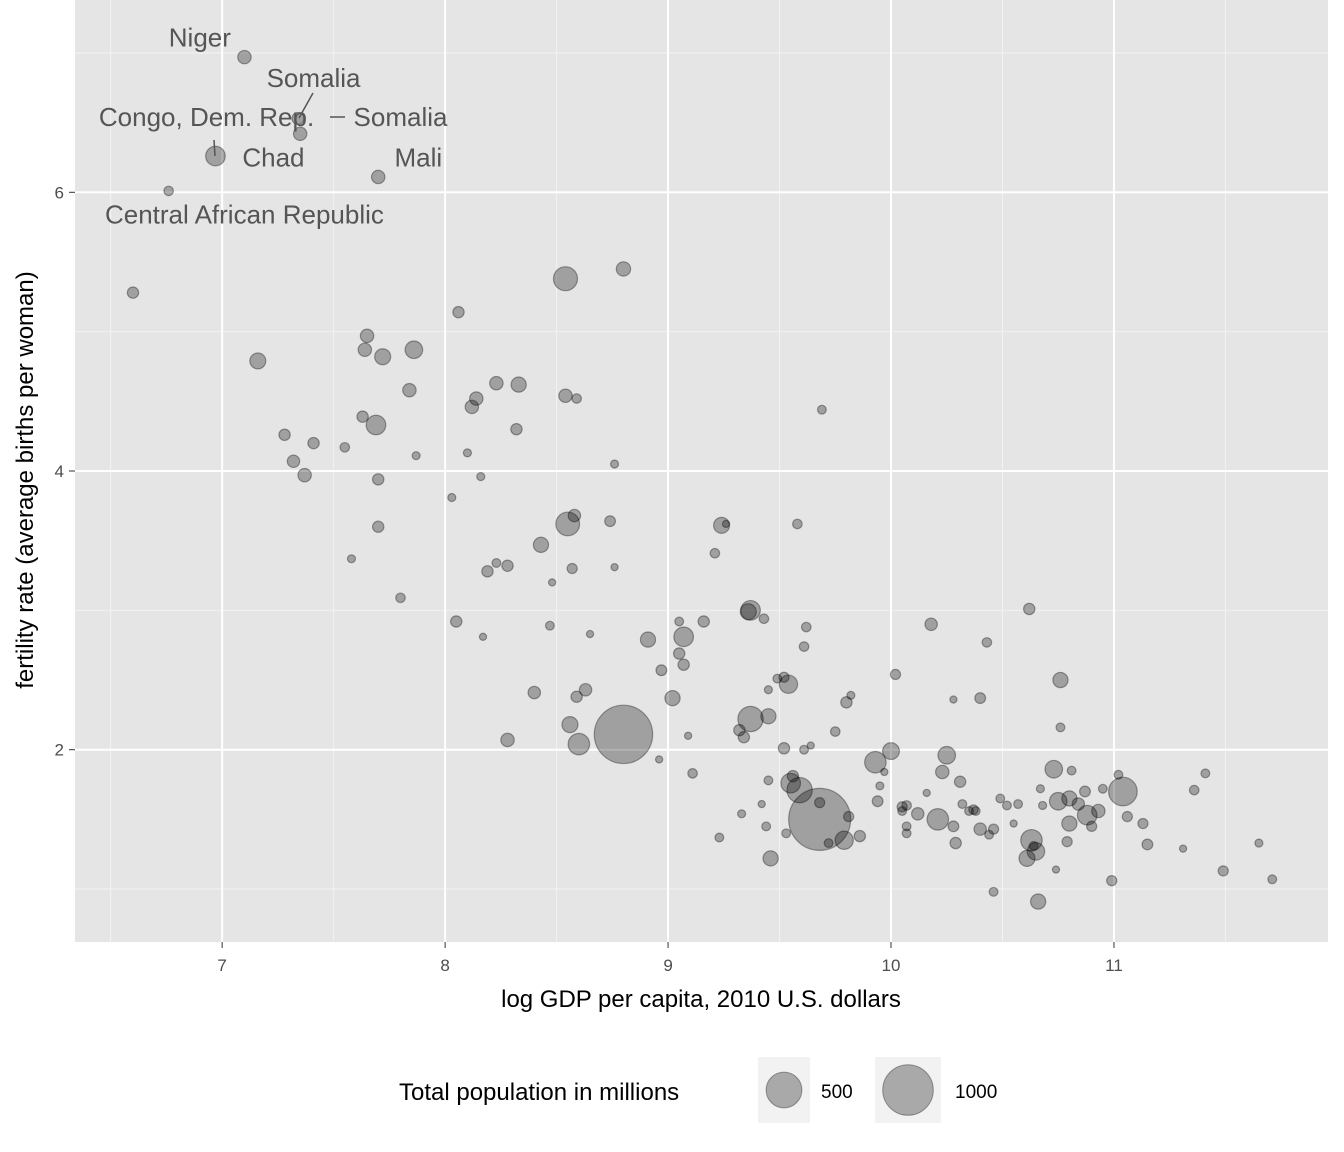  What do you see at coordinates (784, 1090) in the screenshot?
I see `legend-key-bg` at bounding box center [784, 1090].